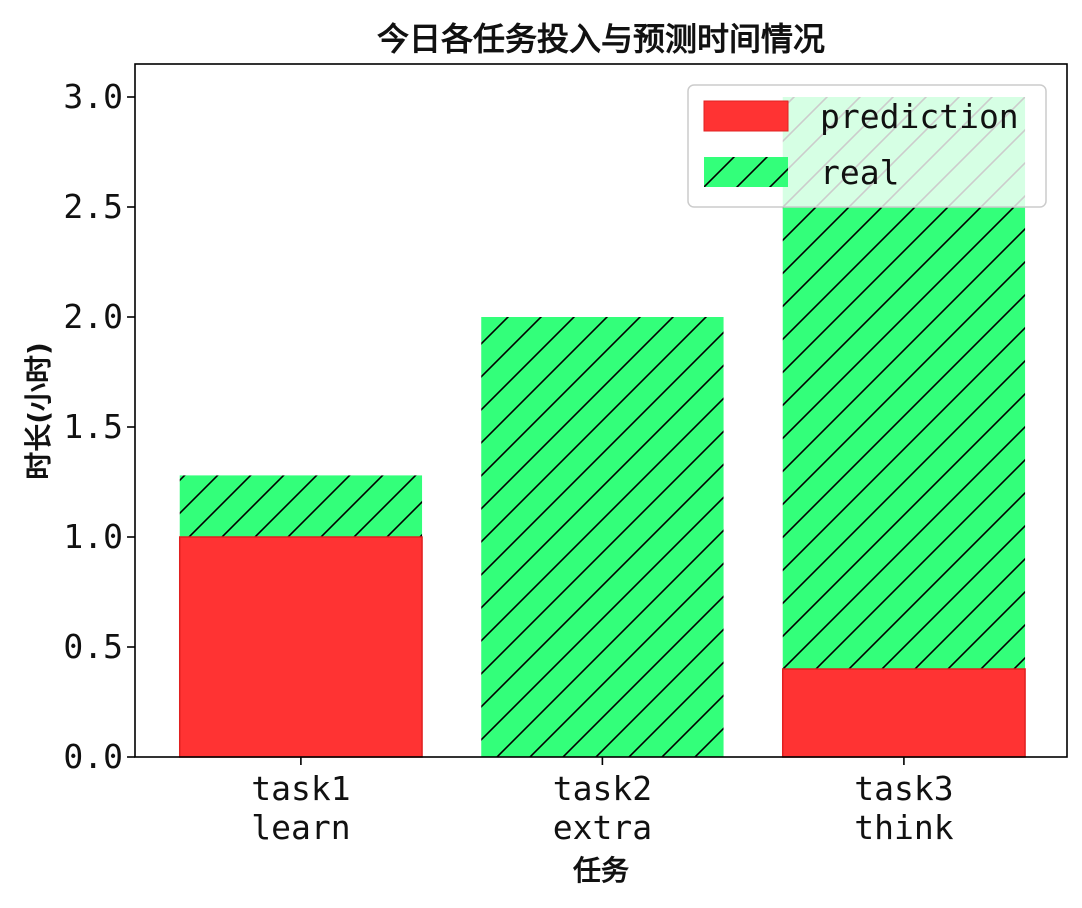 The image size is (1082, 908). I want to click on y-tick-label: 0.5, so click(93, 646).